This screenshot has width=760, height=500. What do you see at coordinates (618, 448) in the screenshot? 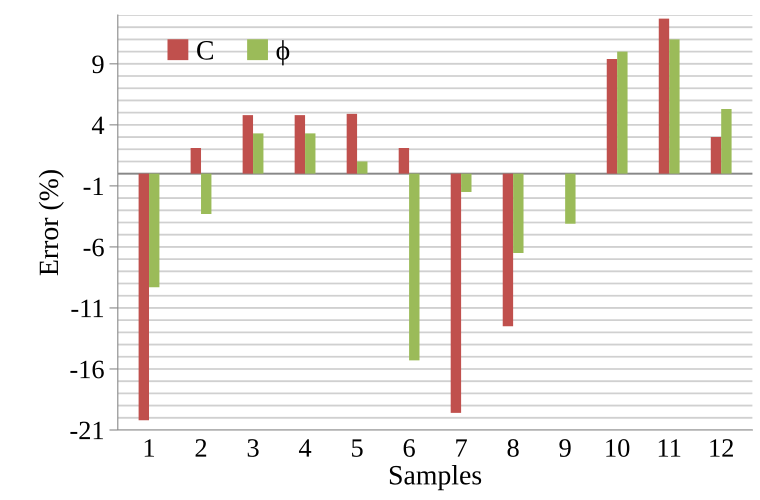
I see `x-tick-label: 10` at bounding box center [618, 448].